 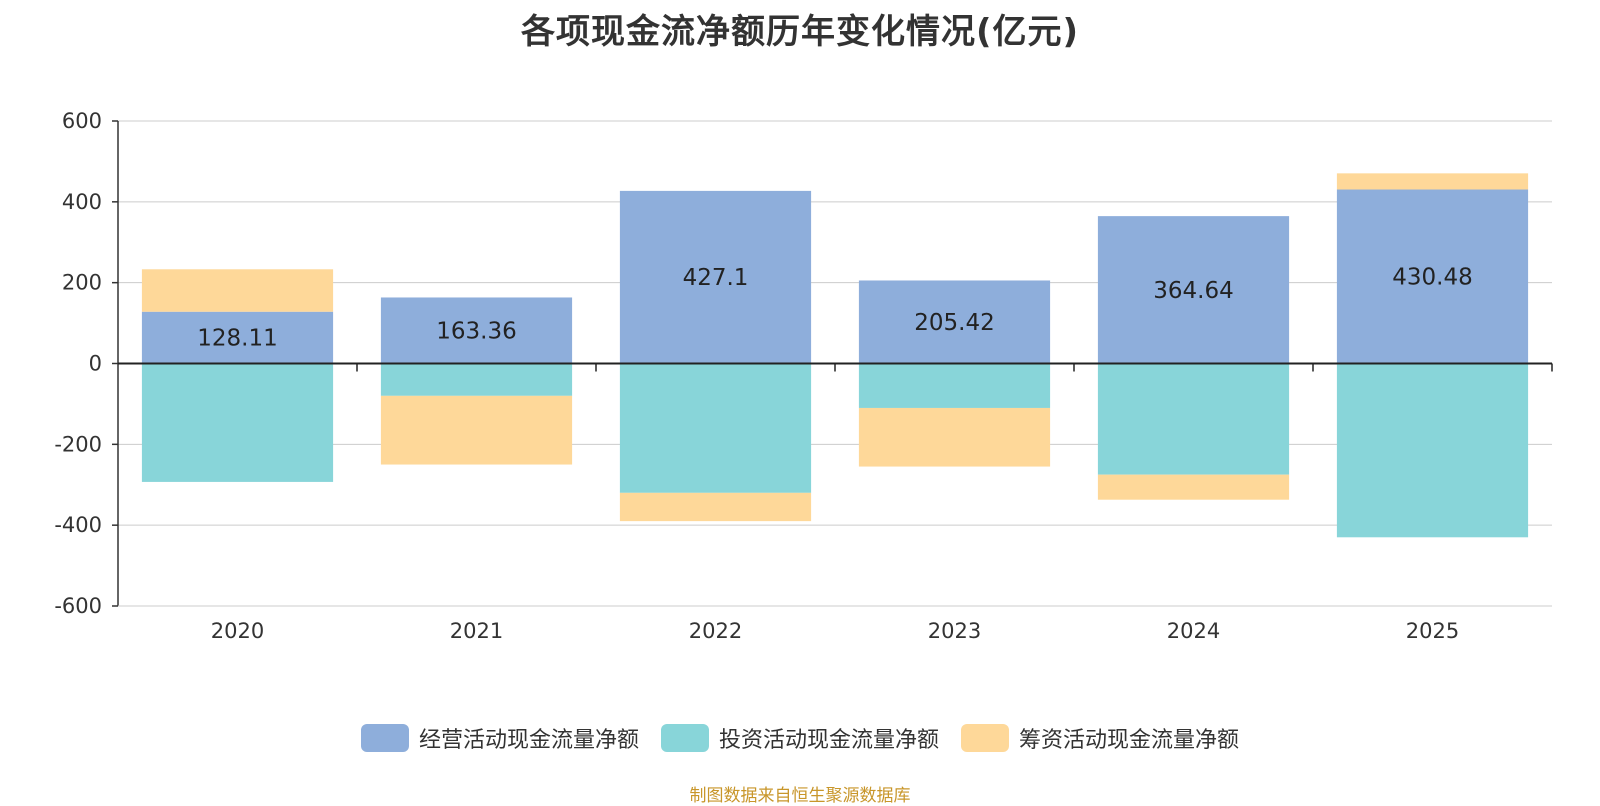 What do you see at coordinates (715, 631) in the screenshot?
I see `x-tick-label: 2022` at bounding box center [715, 631].